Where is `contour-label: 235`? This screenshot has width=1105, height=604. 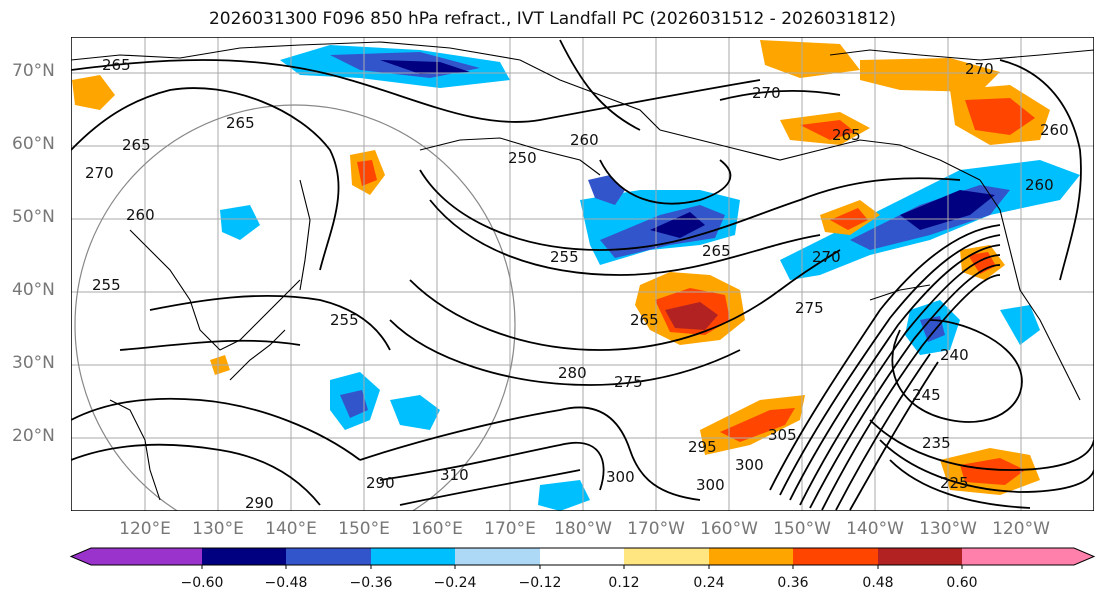
contour-label: 235 is located at coordinates (936, 443).